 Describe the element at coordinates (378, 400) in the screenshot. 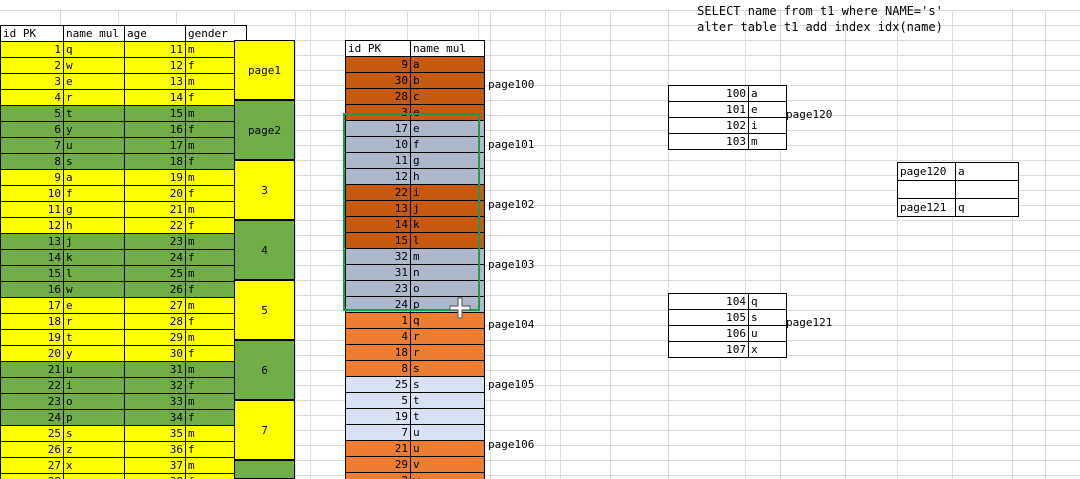

I see `cell: 5` at that location.